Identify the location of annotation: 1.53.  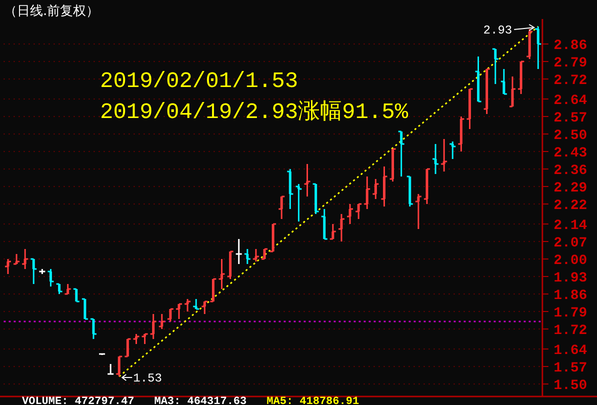
(147, 379).